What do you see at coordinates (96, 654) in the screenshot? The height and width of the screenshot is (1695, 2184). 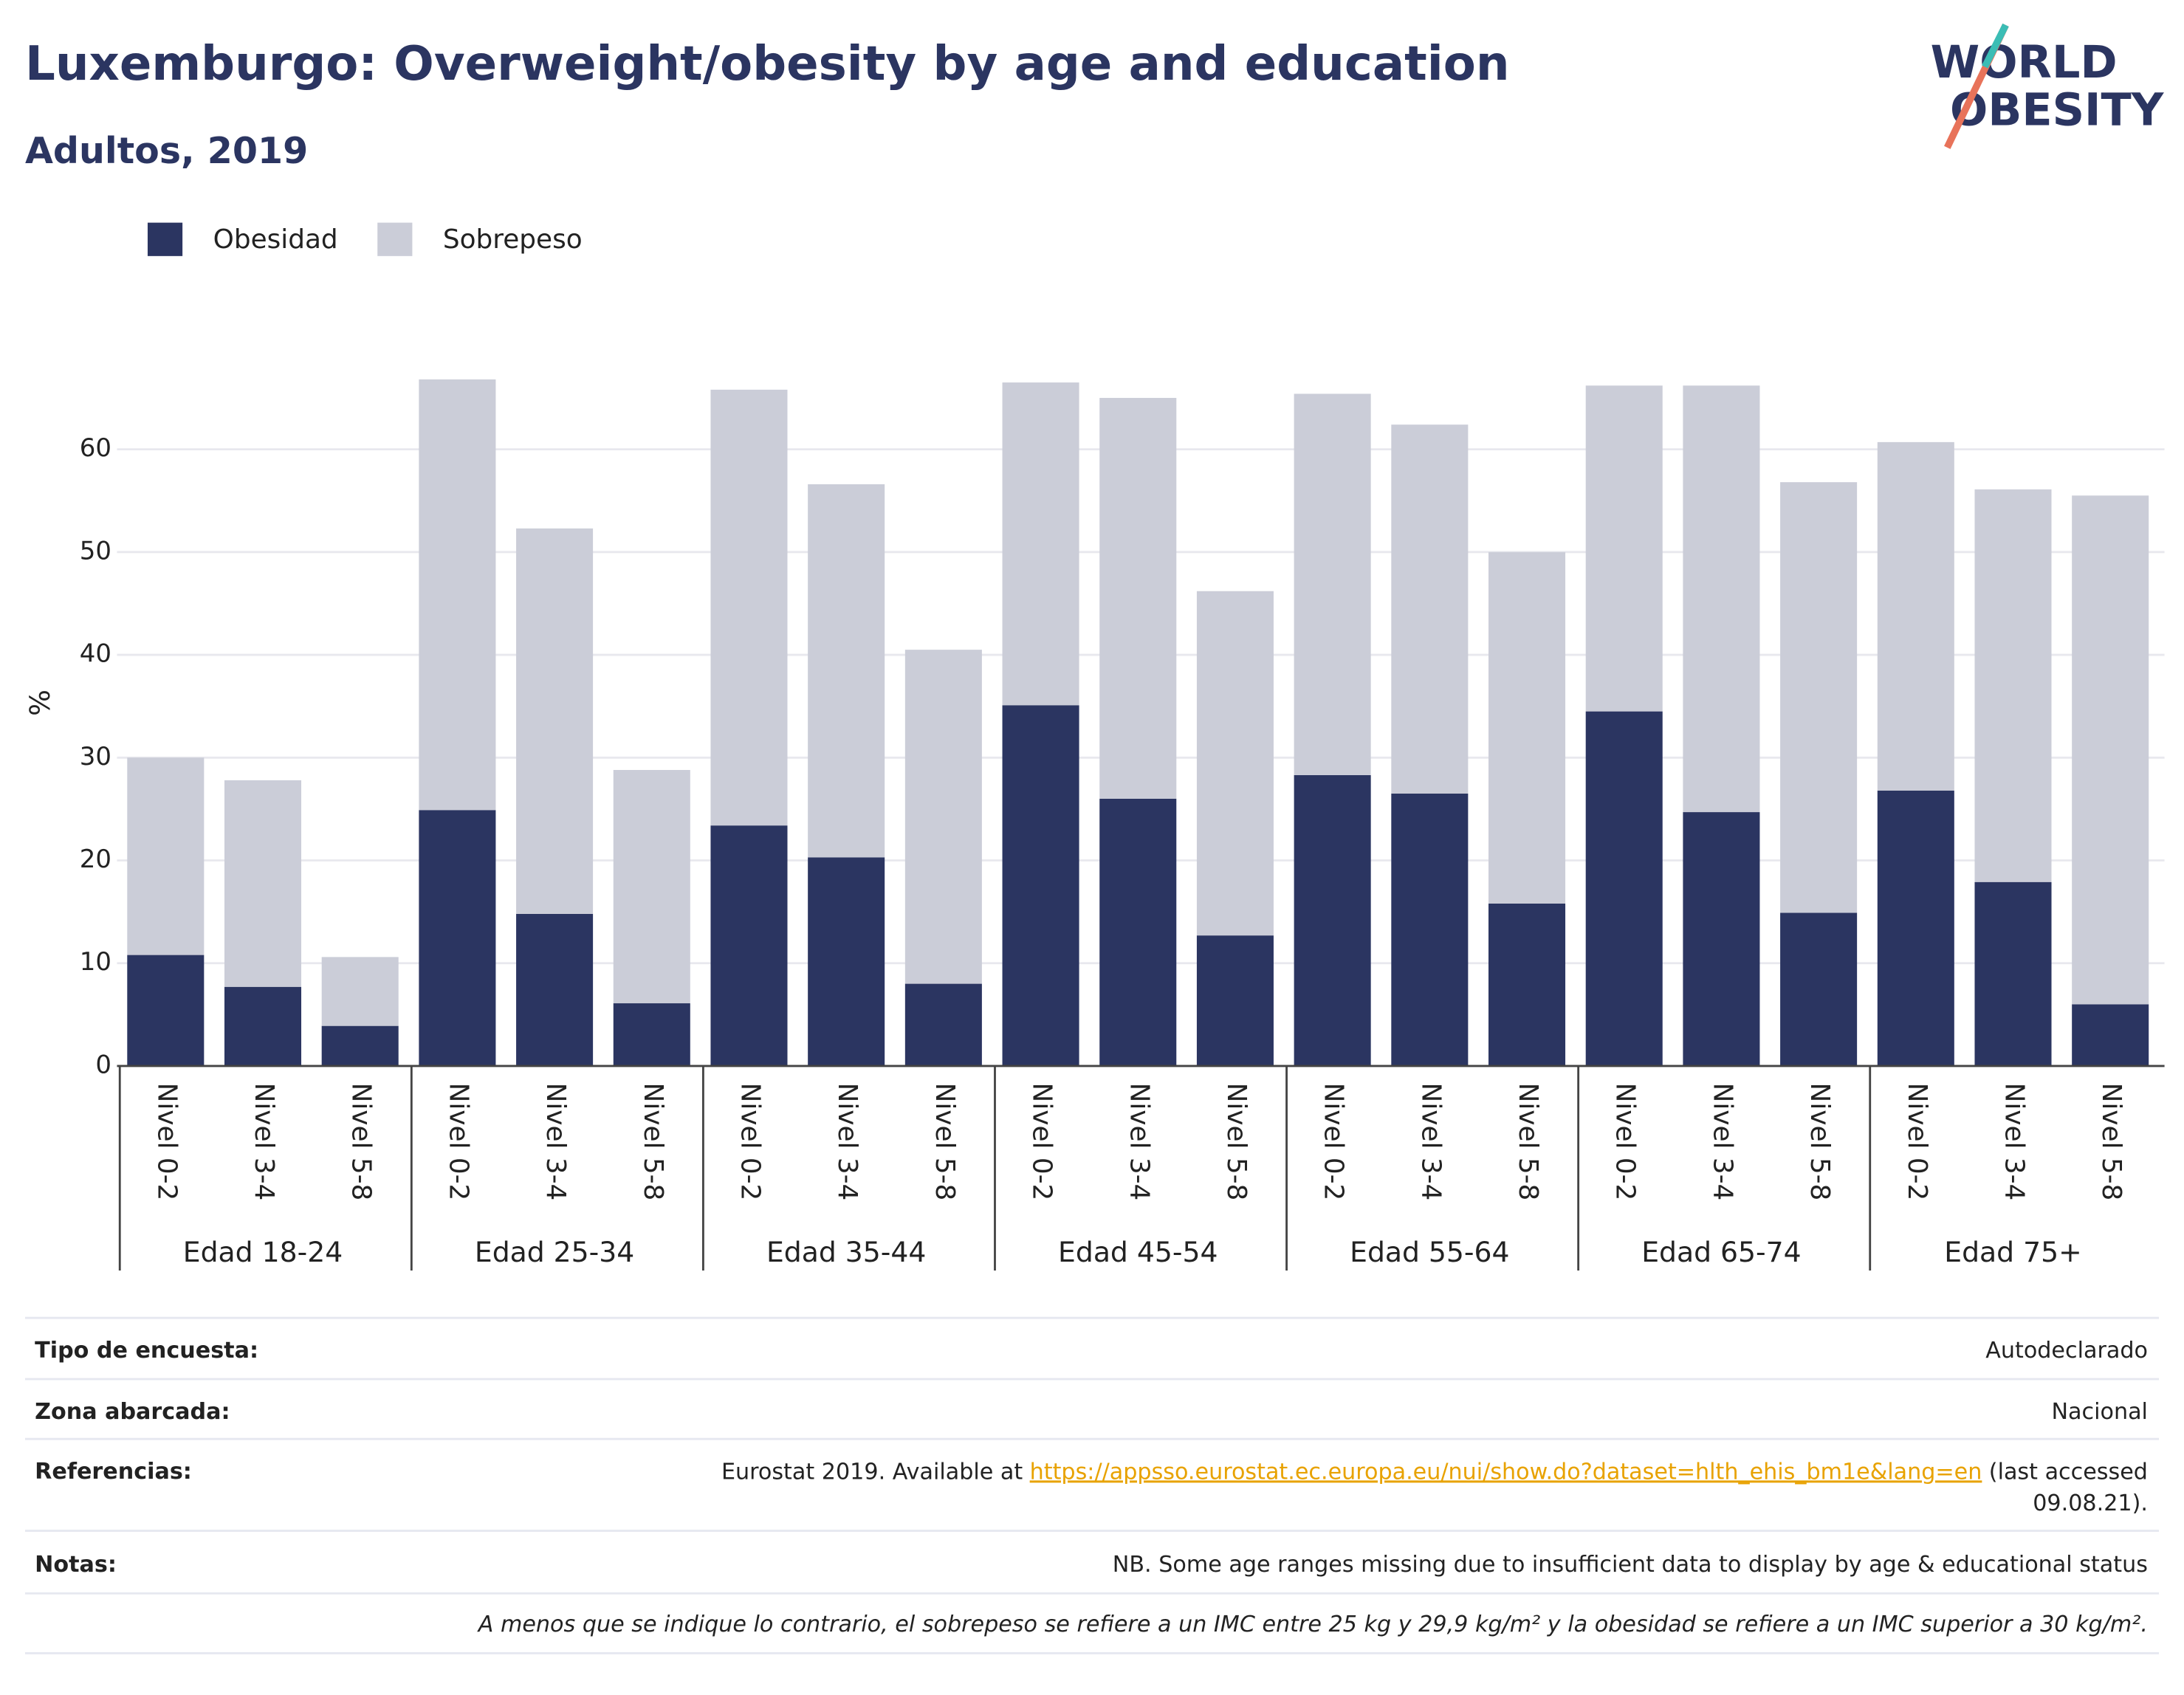 I see `y-tick-label: 40` at bounding box center [96, 654].